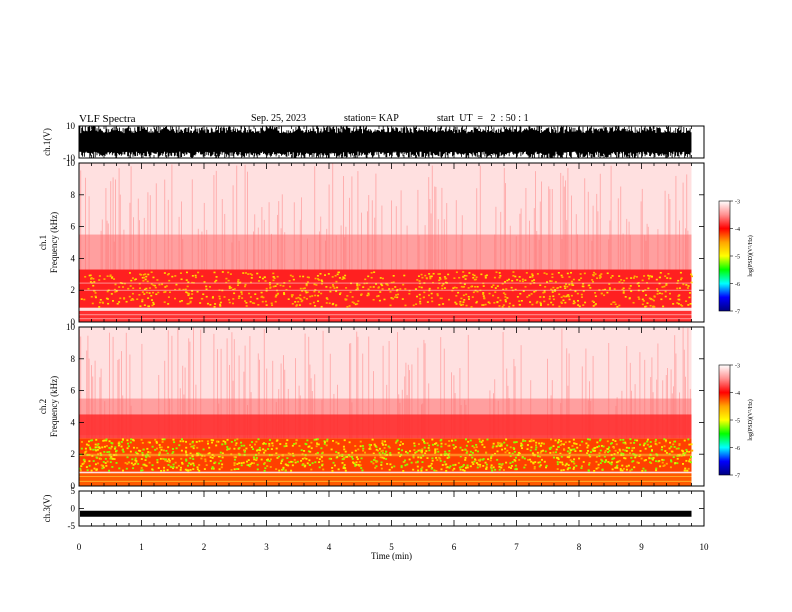 The width and height of the screenshot is (792, 612). I want to click on colorbar-tick-label: -3, so click(737, 203).